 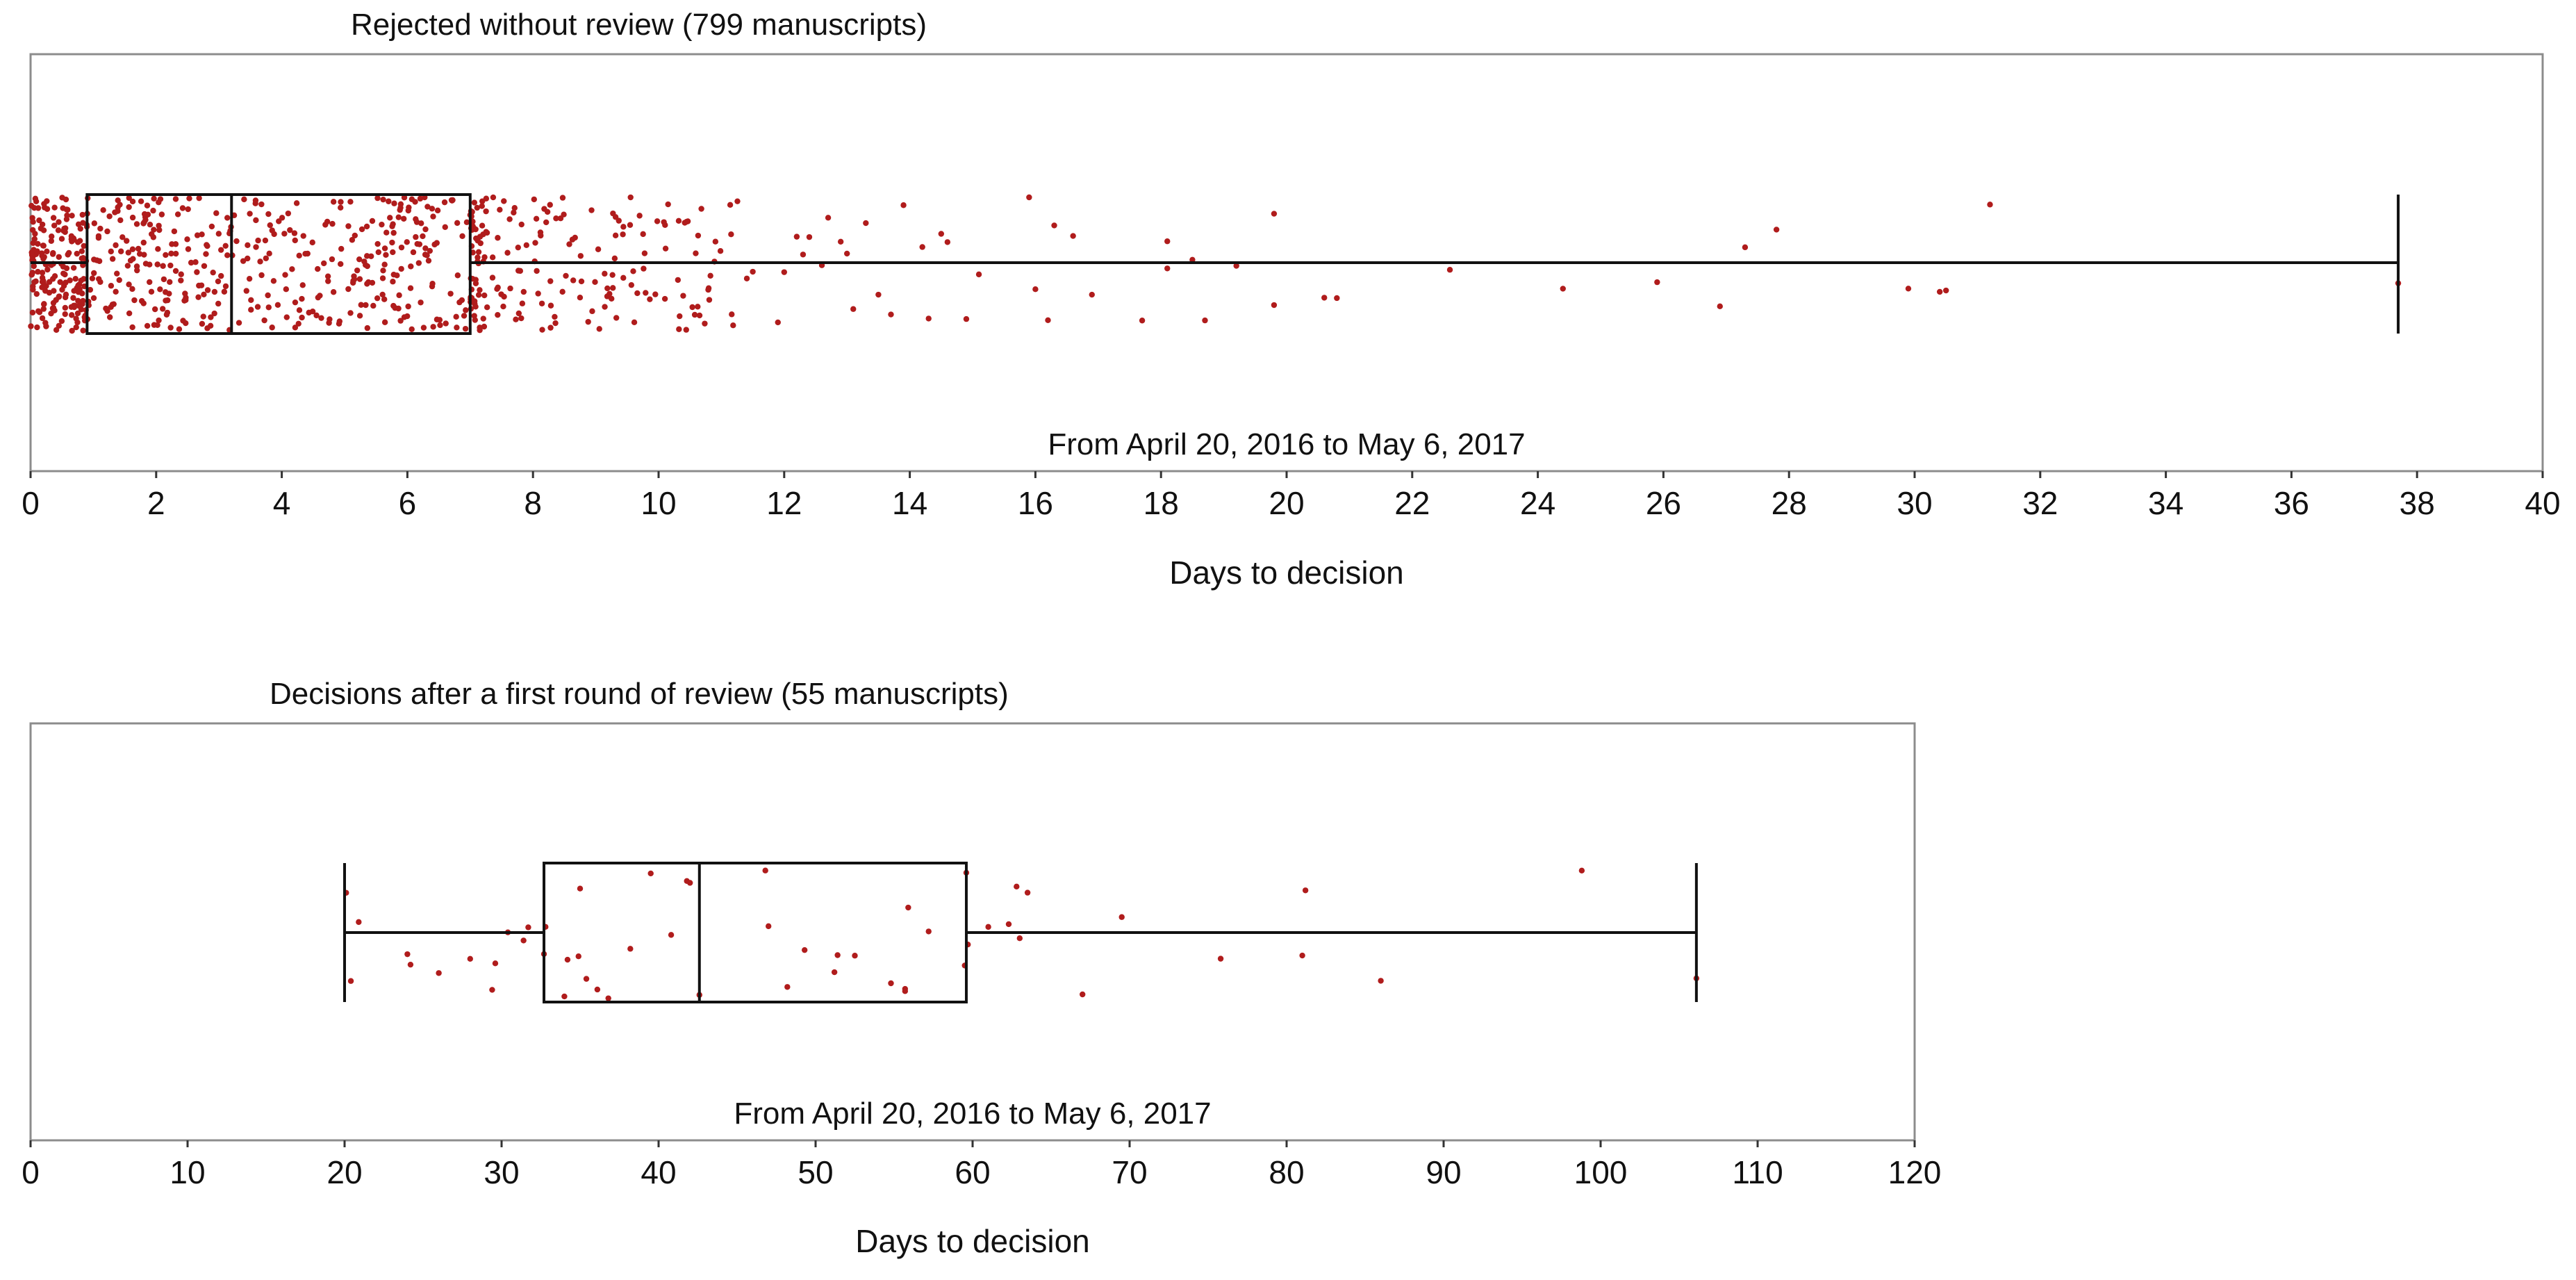 I want to click on x-tick-label: 100, so click(x=1601, y=1172).